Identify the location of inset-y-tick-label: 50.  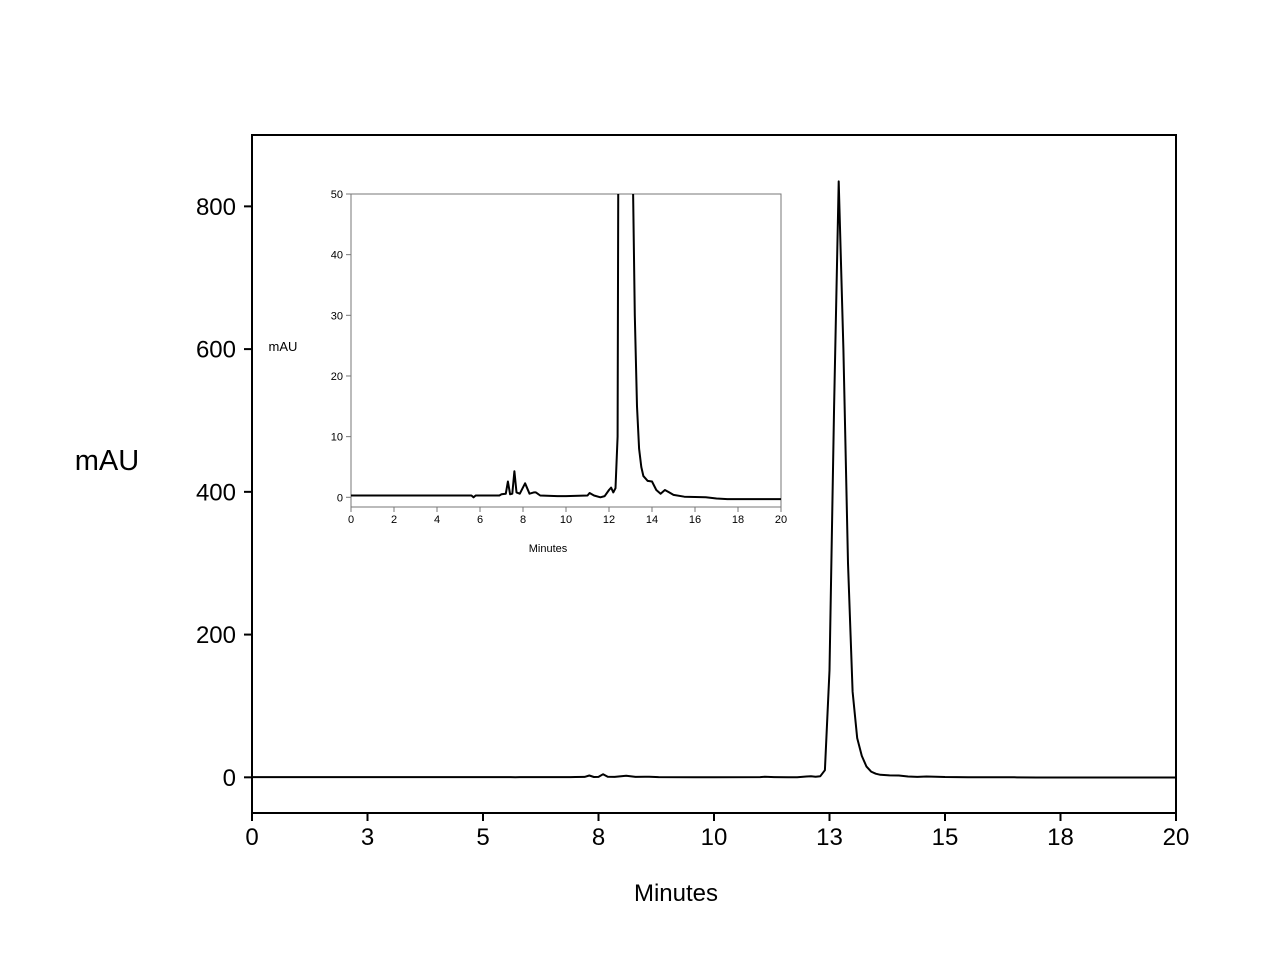
(337, 195).